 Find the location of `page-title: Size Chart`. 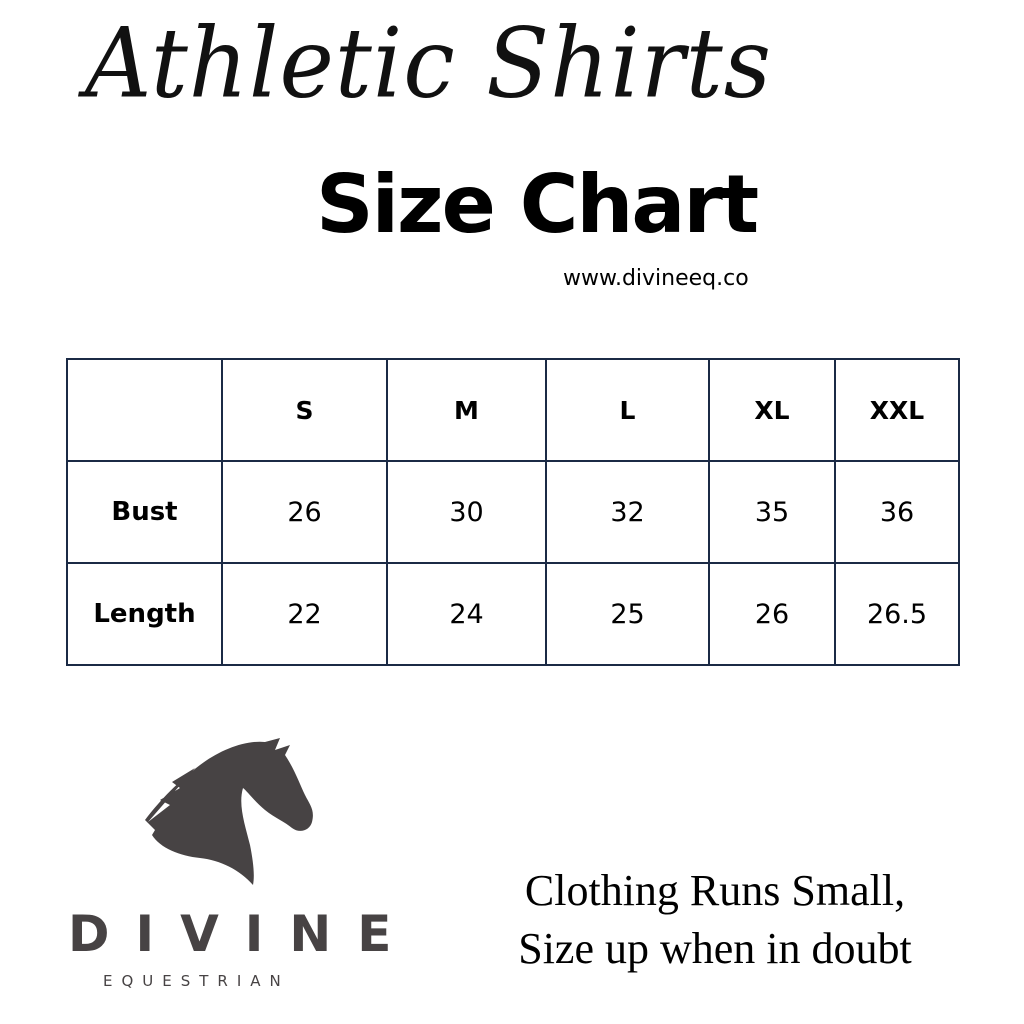

page-title: Size Chart is located at coordinates (537, 204).